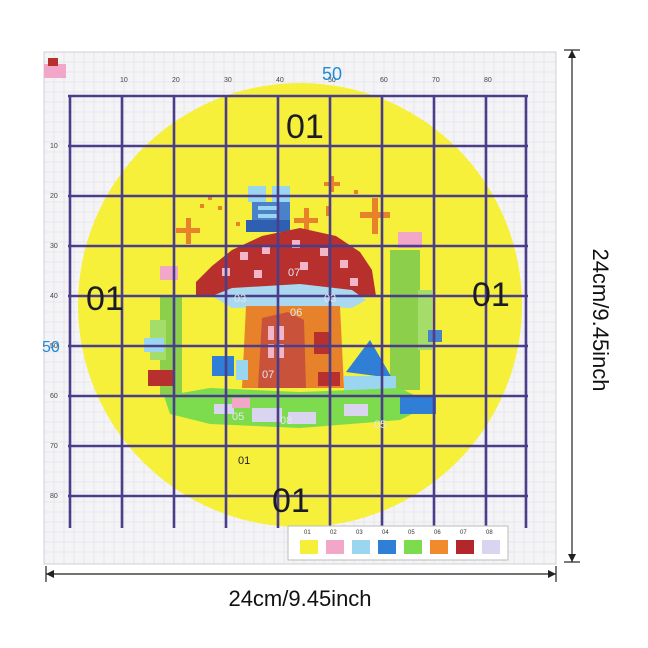 This screenshot has width=648, height=648. Describe the element at coordinates (54, 496) in the screenshot. I see `ruler-left-80: 80` at that location.